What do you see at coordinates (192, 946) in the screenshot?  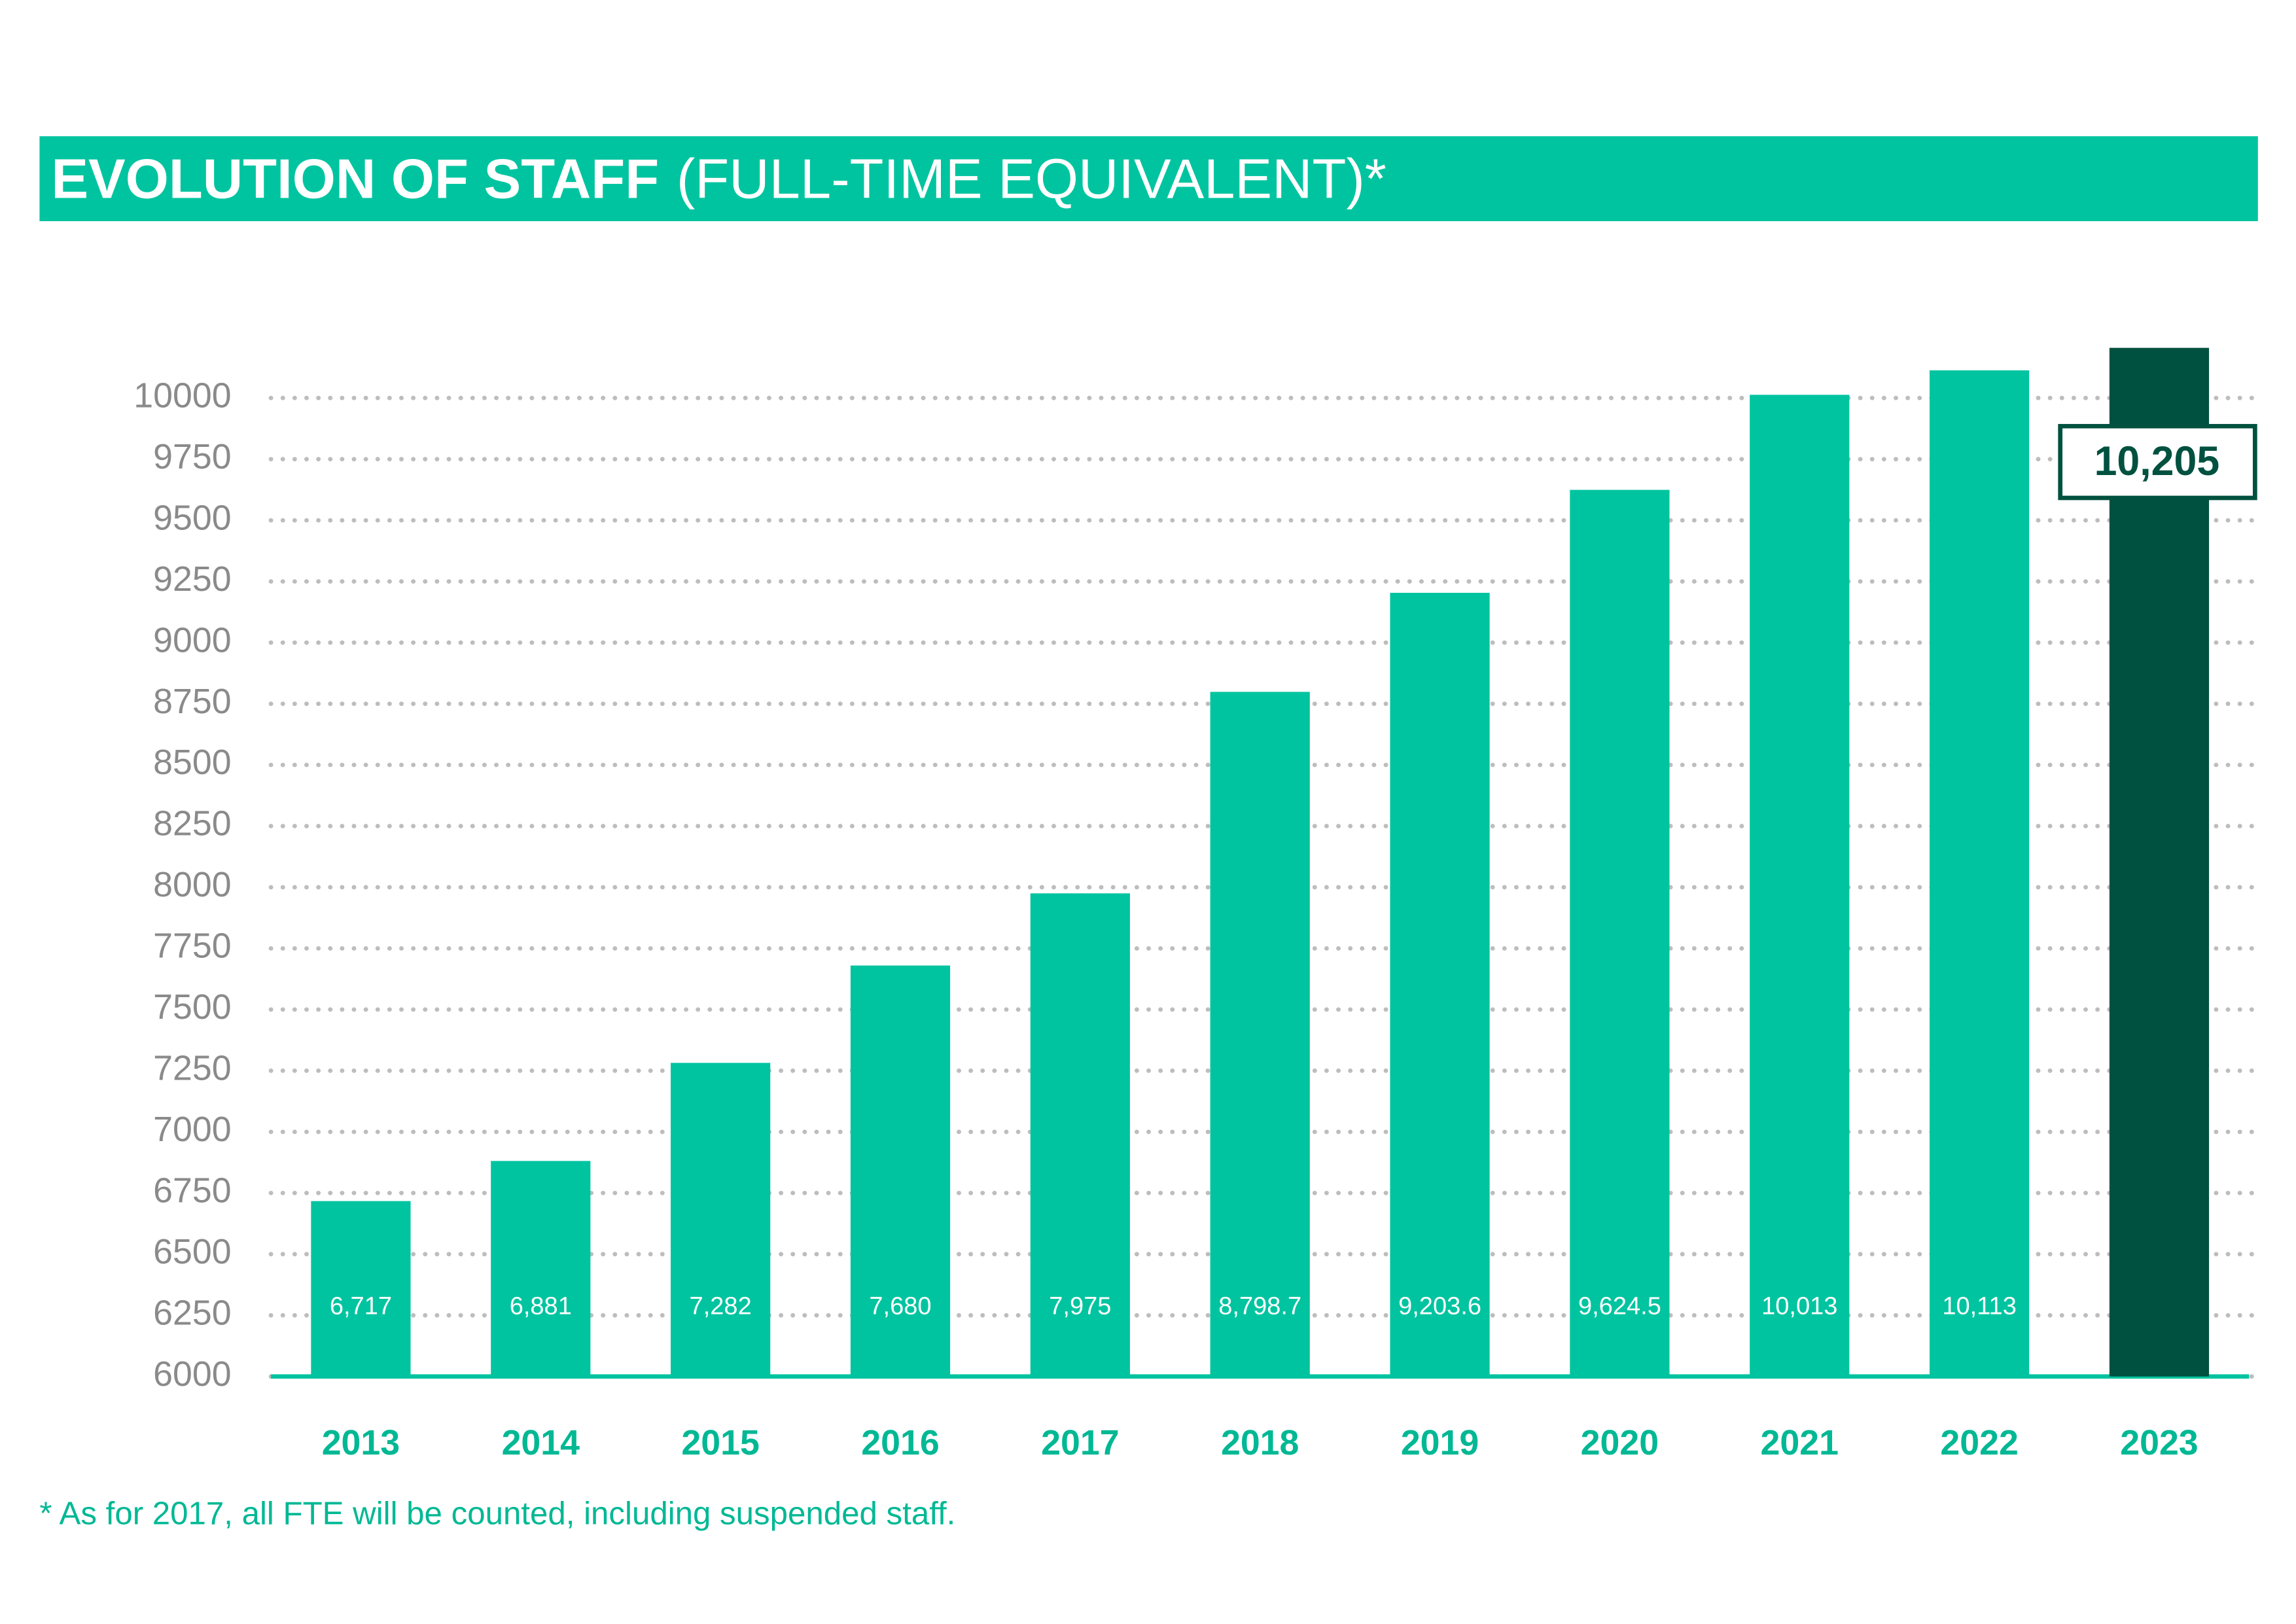 I see `y-tick-label: 7750` at bounding box center [192, 946].